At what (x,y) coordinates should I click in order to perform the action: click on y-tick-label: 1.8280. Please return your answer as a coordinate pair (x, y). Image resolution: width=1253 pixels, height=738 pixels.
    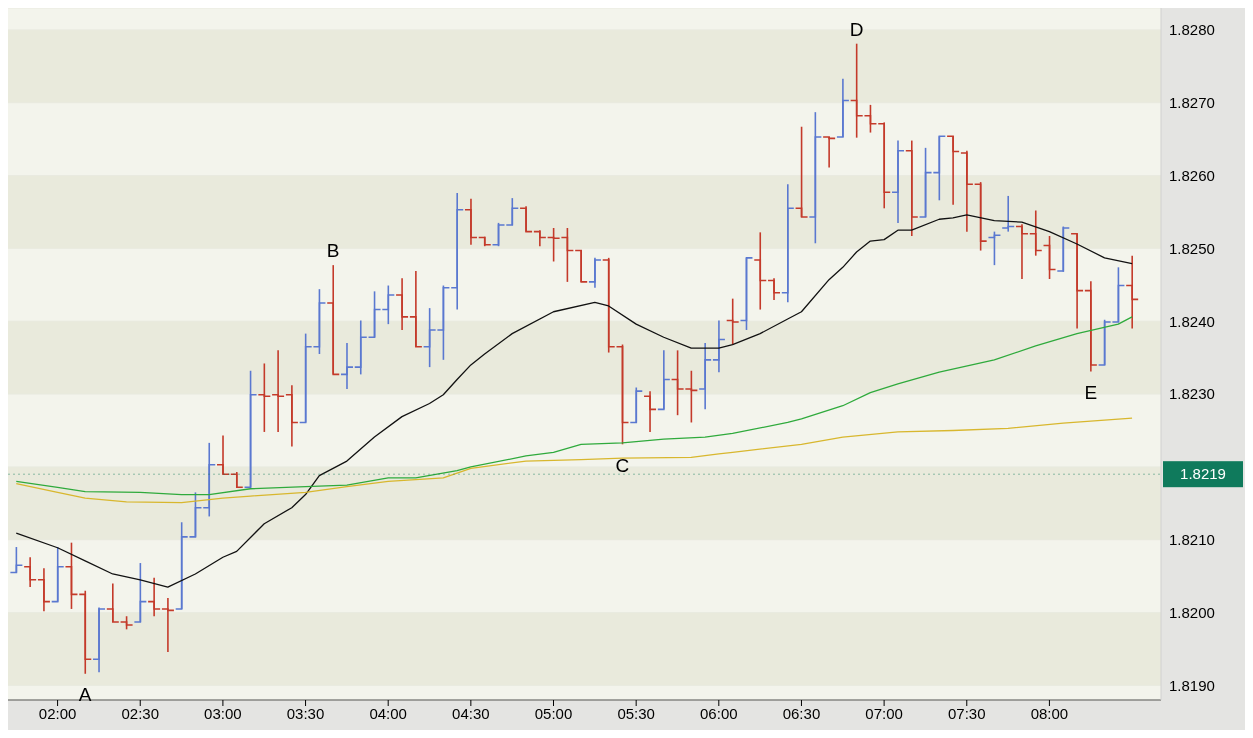
    Looking at the image, I should click on (1192, 30).